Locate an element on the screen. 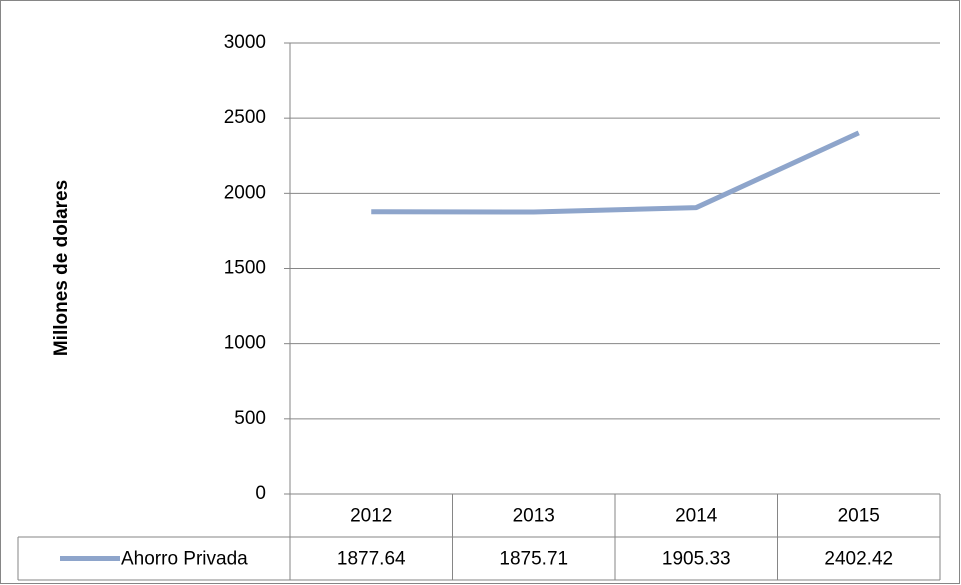 The width and height of the screenshot is (961, 585). table-value: 1877.64 is located at coordinates (371, 559).